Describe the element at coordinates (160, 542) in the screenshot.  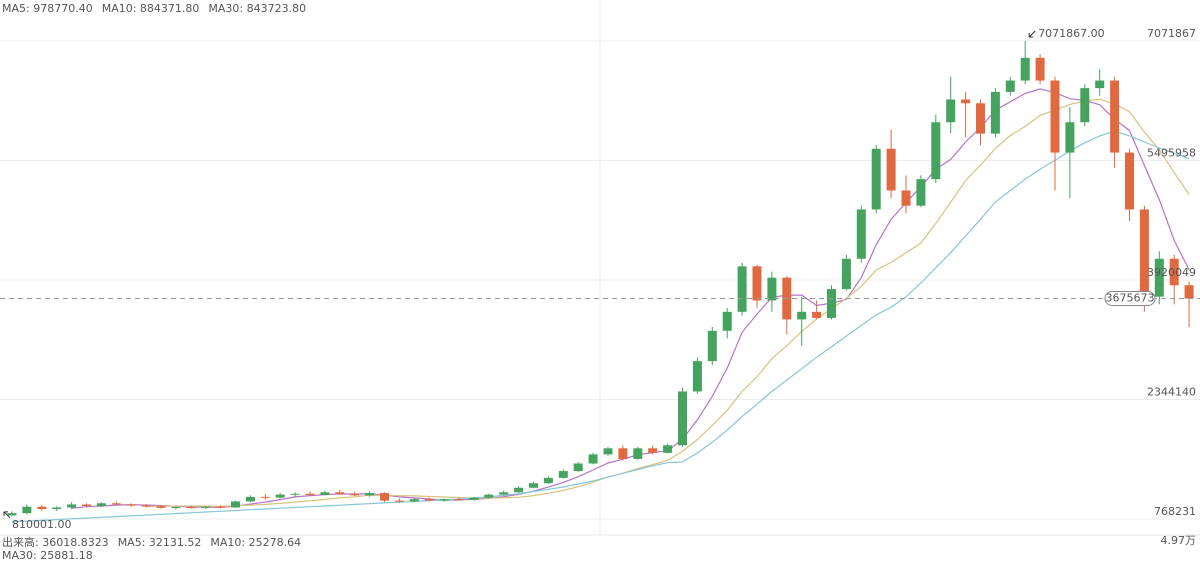
I see `volume-indicator: MA5: 32131.52` at that location.